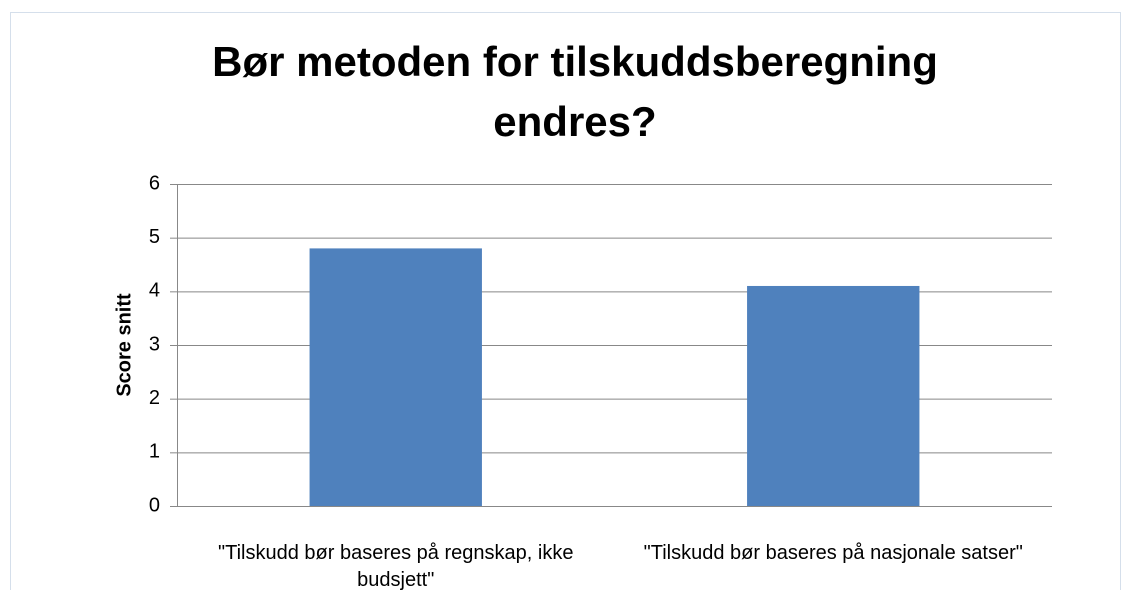 Image resolution: width=1137 pixels, height=590 pixels. I want to click on y-tick-label: 4, so click(154, 291).